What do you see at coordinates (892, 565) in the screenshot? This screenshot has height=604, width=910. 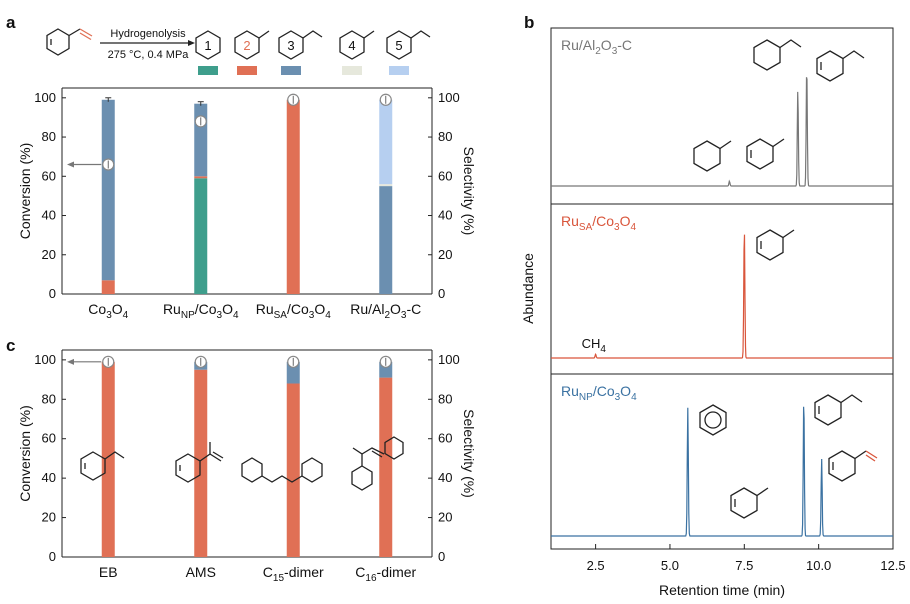 I see `x-tick-label: 12.5` at bounding box center [892, 565].